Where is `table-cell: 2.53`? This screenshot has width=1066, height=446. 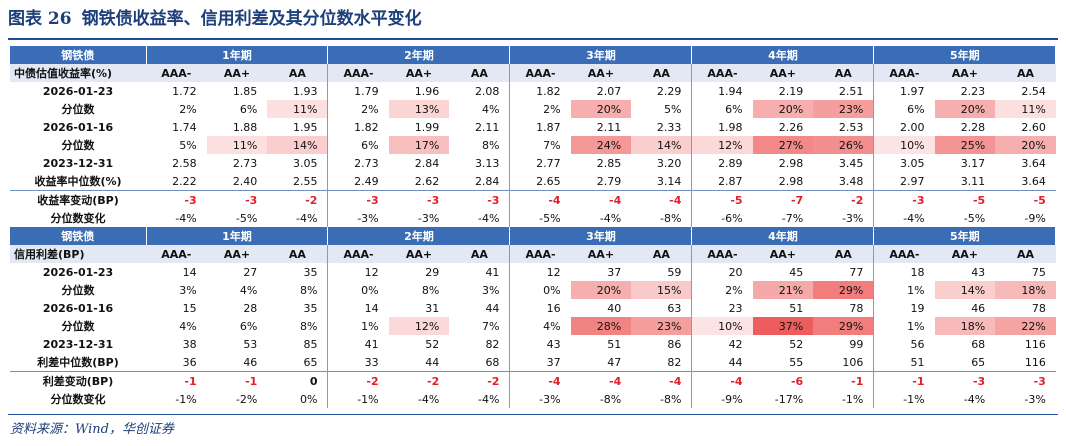 table-cell: 2.53 is located at coordinates (844, 127).